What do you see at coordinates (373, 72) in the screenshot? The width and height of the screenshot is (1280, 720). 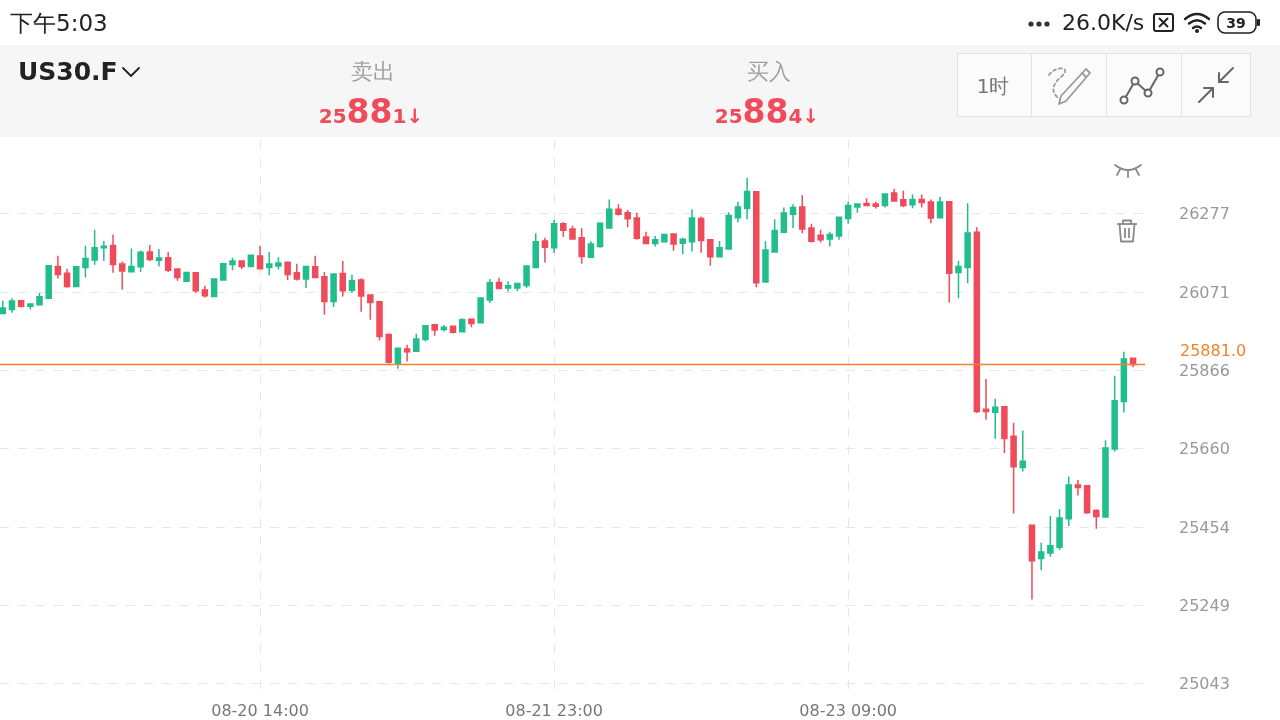 I see `text: 卖出` at bounding box center [373, 72].